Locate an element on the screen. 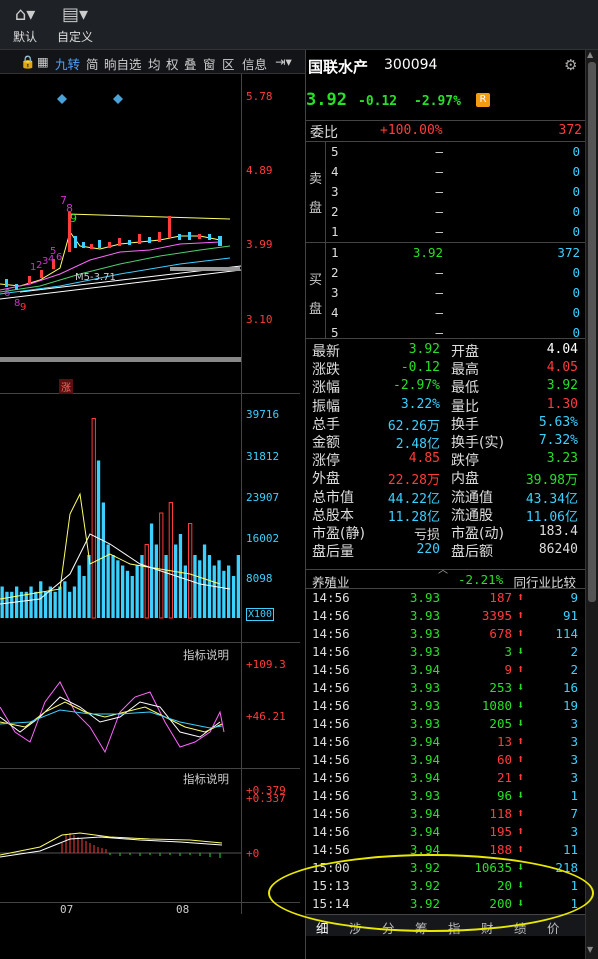 This screenshot has height=959, width=598. r-badge: R is located at coordinates (483, 100).